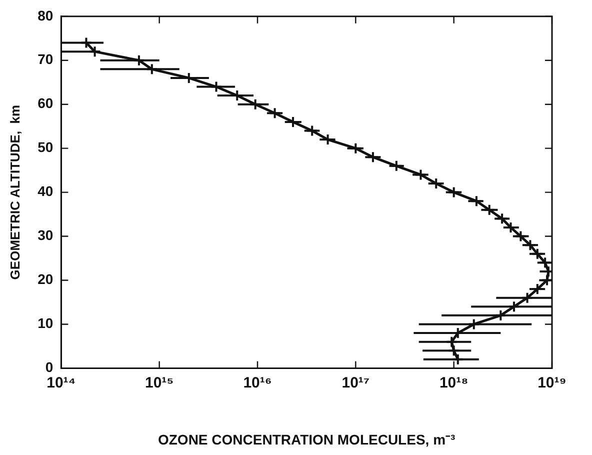 This screenshot has width=592, height=455. Describe the element at coordinates (46, 191) in the screenshot. I see `y-tick-label: 40` at that location.